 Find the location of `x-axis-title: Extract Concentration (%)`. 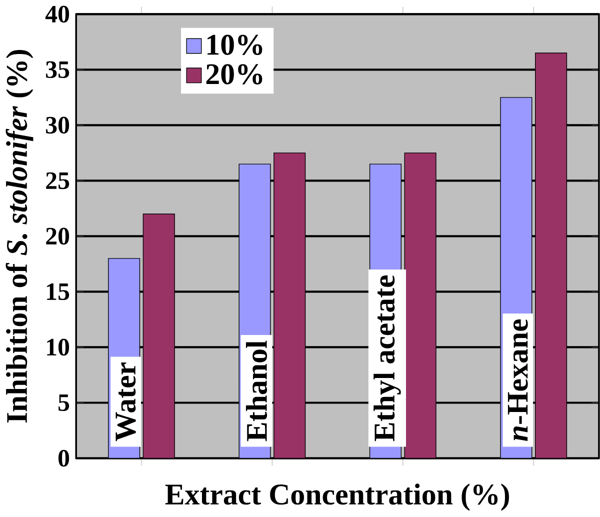

x-axis-title: Extract Concentration (%) is located at coordinates (337, 497).